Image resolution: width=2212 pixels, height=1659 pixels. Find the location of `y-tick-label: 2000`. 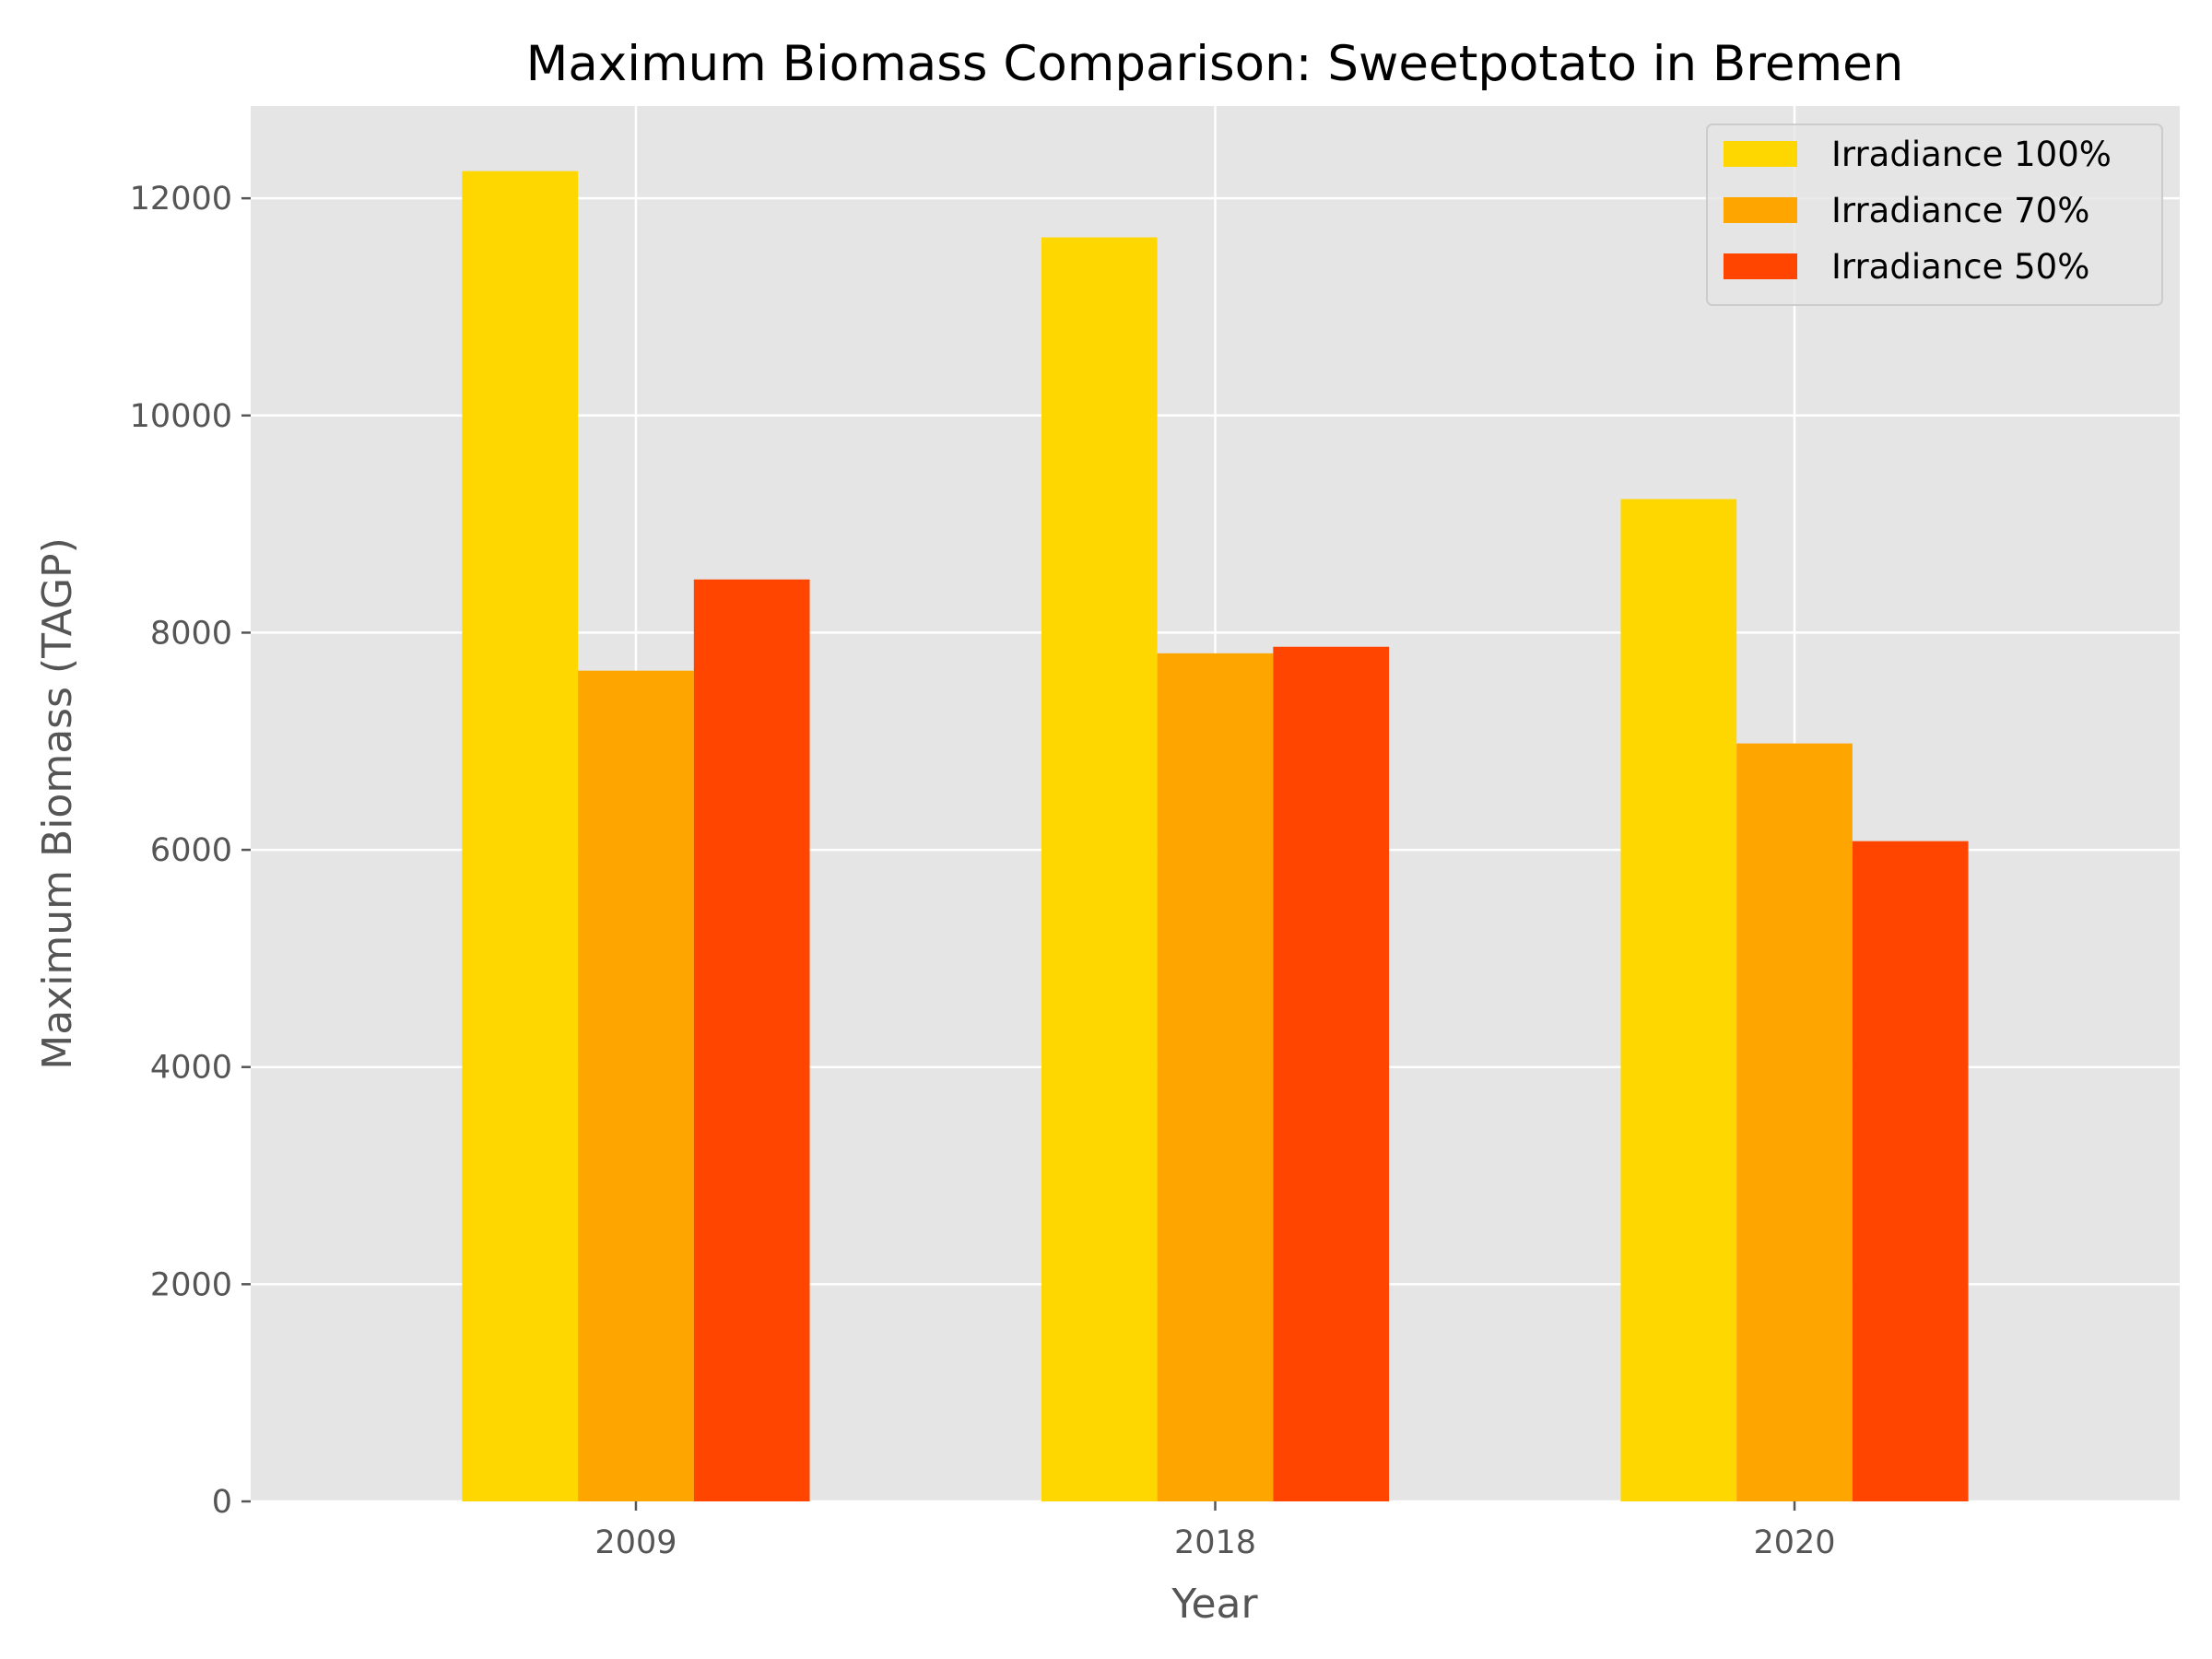

y-tick-label: 2000 is located at coordinates (191, 1284).